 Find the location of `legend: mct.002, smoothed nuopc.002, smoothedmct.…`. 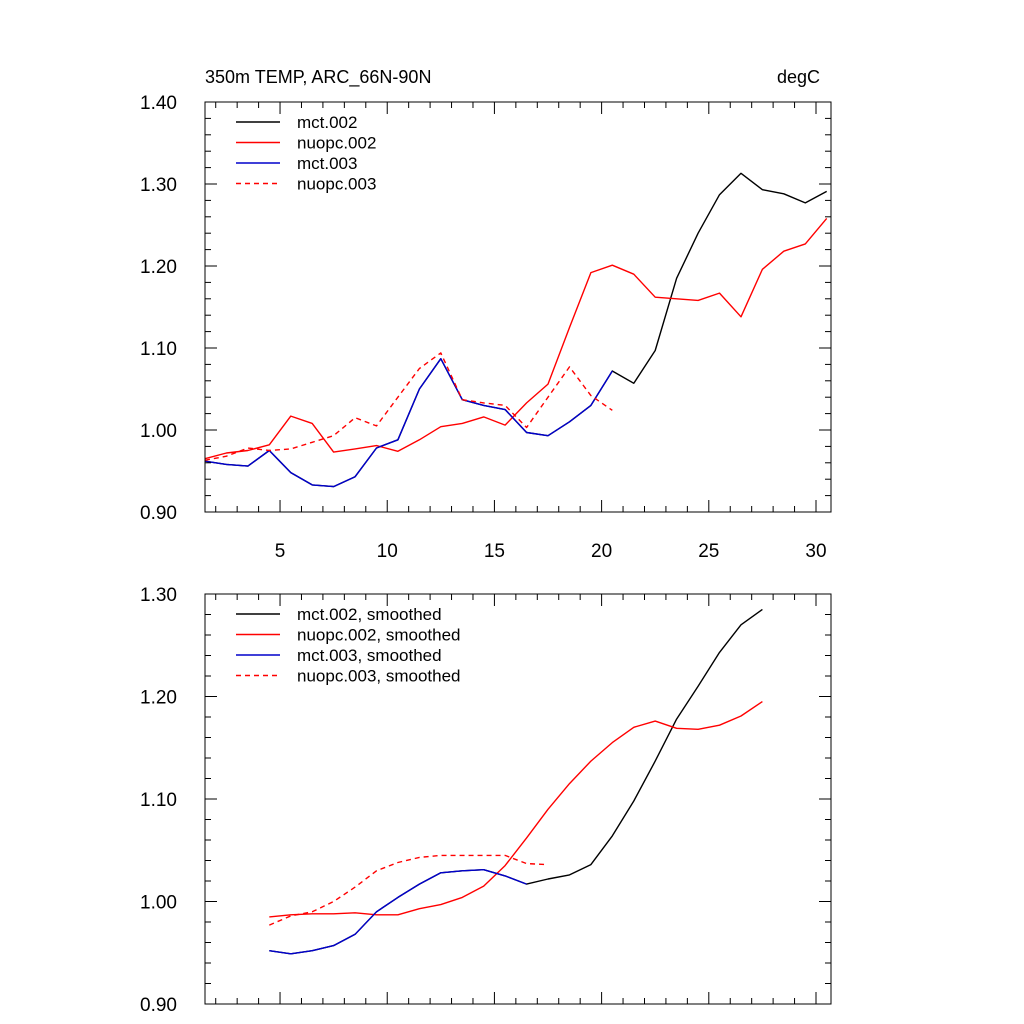

legend: mct.002, smoothed nuopc.002, smoothedmct.… is located at coordinates (348, 645).